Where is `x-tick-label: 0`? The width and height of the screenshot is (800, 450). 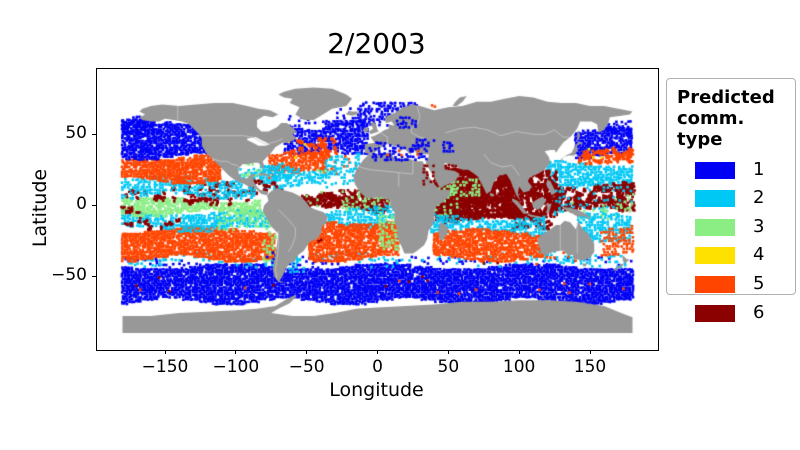 x-tick-label: 0 is located at coordinates (377, 367).